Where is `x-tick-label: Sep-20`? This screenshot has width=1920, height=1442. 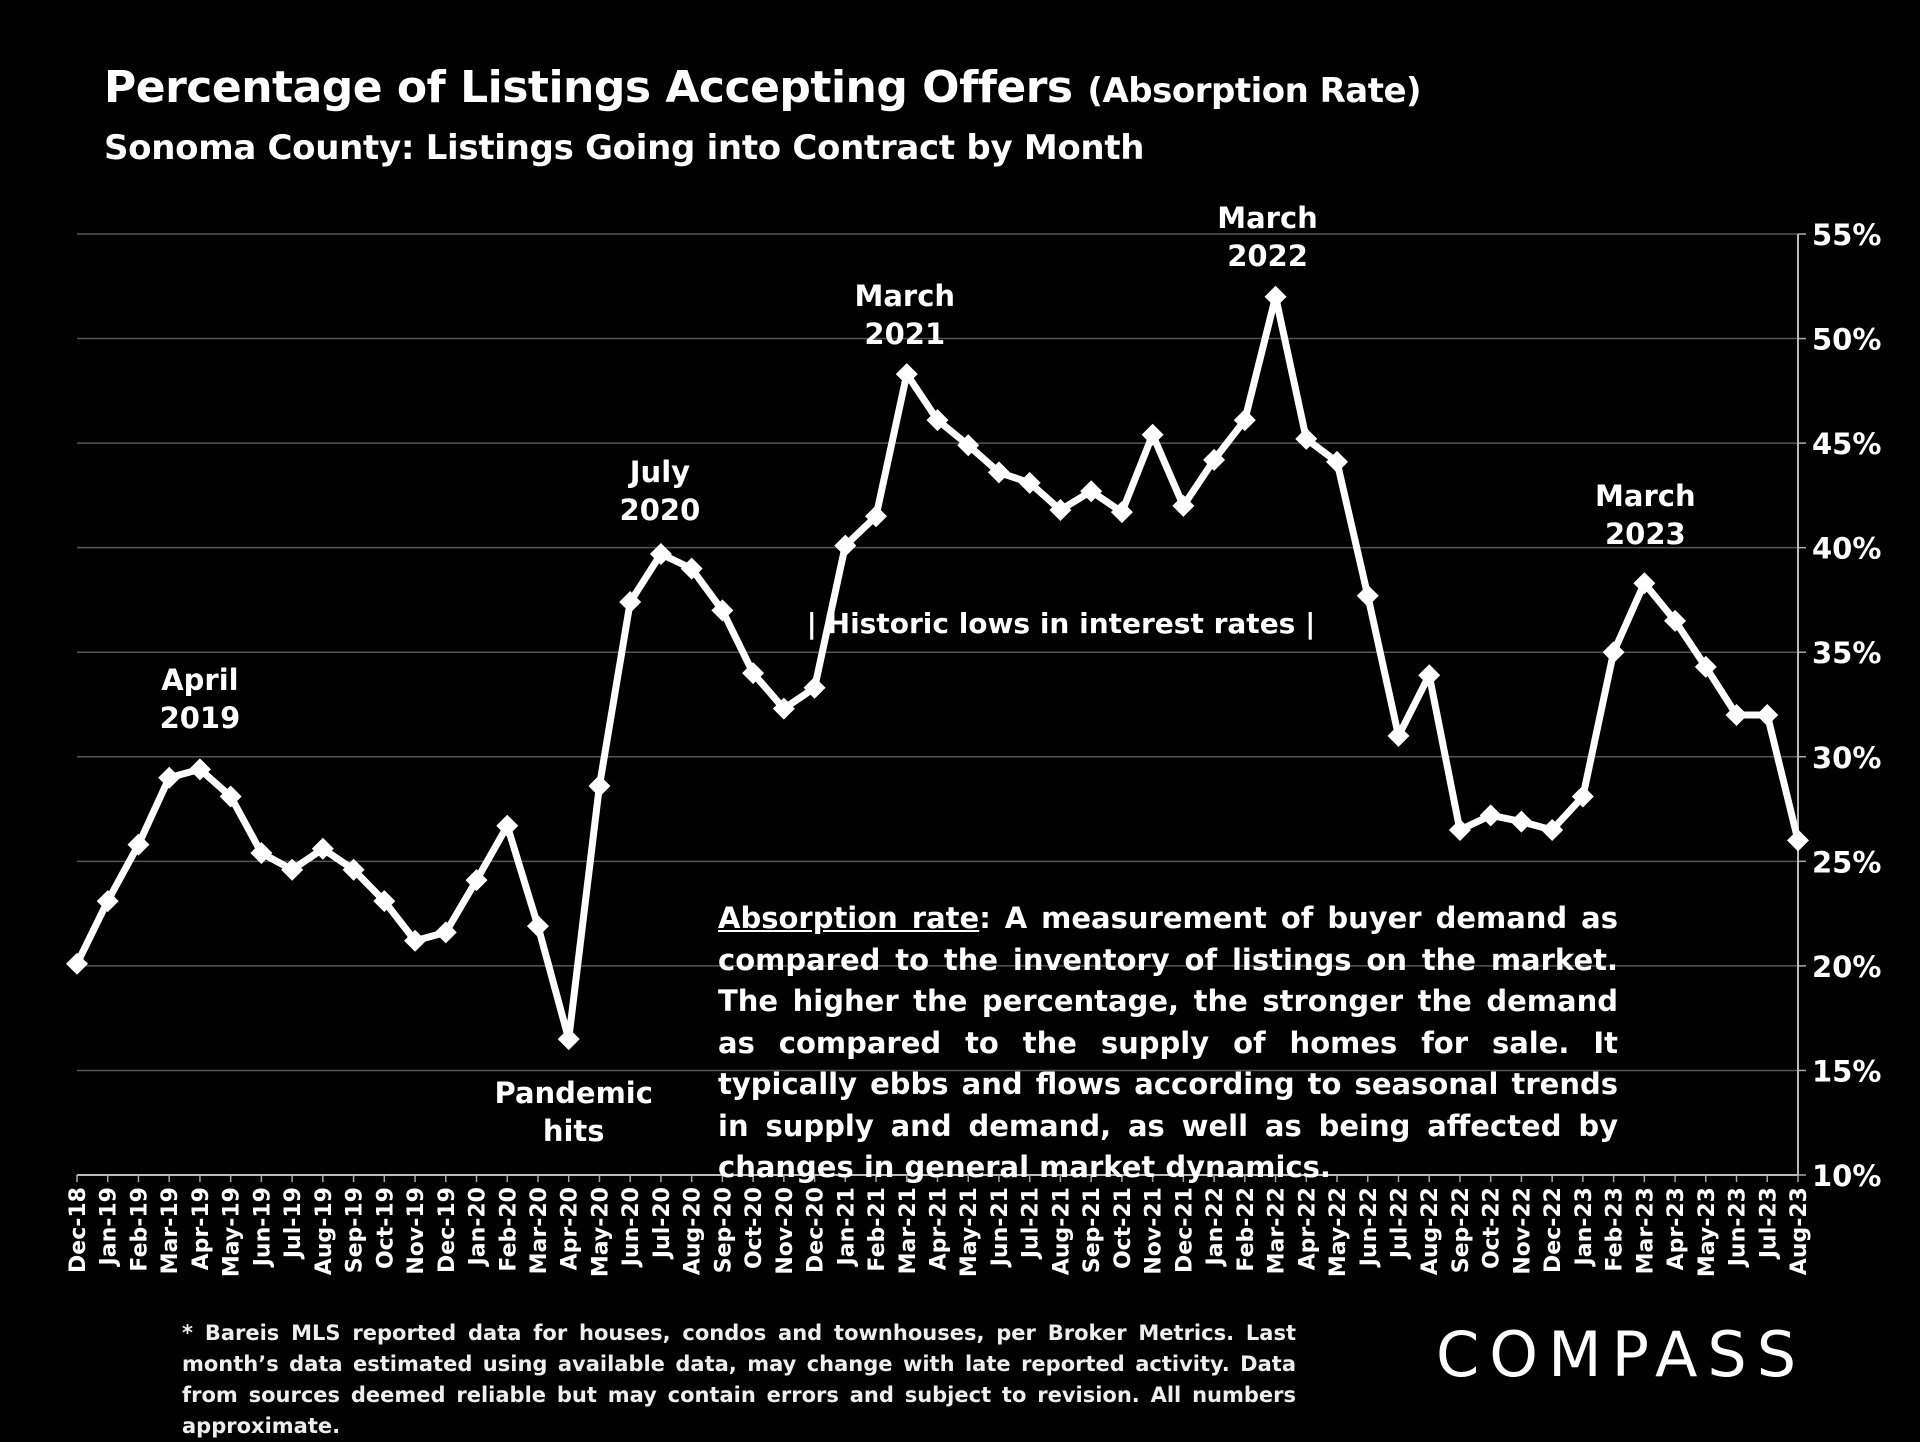
x-tick-label: Sep-20 is located at coordinates (723, 1230).